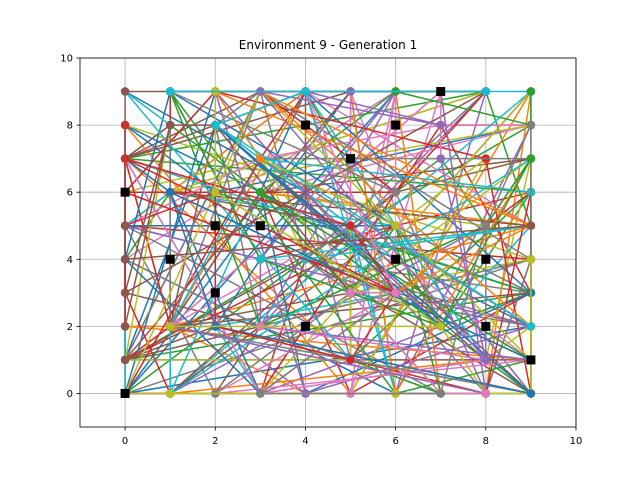 The width and height of the screenshot is (640, 480). What do you see at coordinates (70, 126) in the screenshot?
I see `y-tick-label: 8` at bounding box center [70, 126].